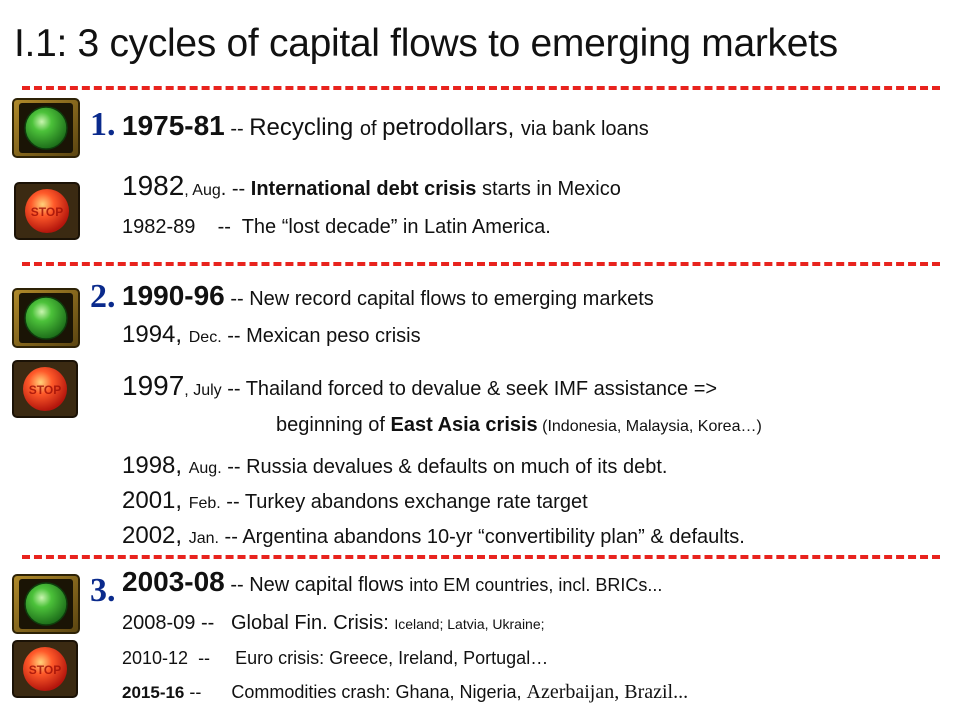 Image resolution: width=960 pixels, height=720 pixels. Describe the element at coordinates (103, 296) in the screenshot. I see `cycle-number-2: 2.` at that location.